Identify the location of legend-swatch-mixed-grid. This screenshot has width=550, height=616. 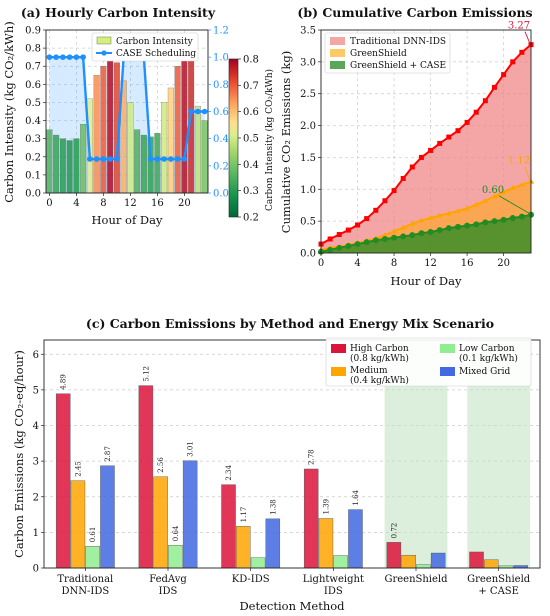
(447, 371).